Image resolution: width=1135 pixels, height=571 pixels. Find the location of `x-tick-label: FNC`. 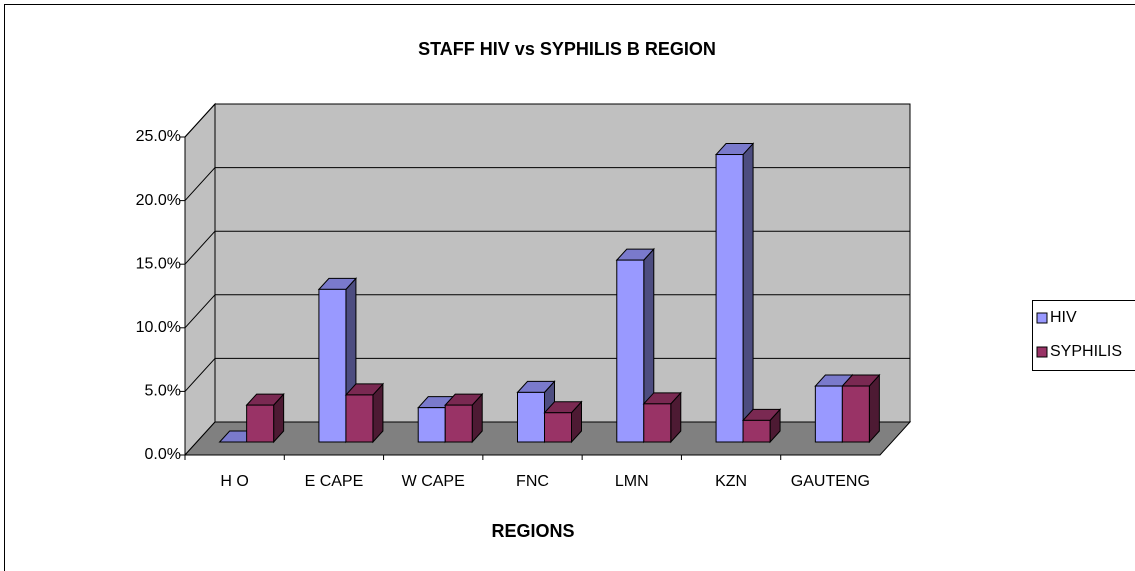

x-tick-label: FNC is located at coordinates (532, 481).